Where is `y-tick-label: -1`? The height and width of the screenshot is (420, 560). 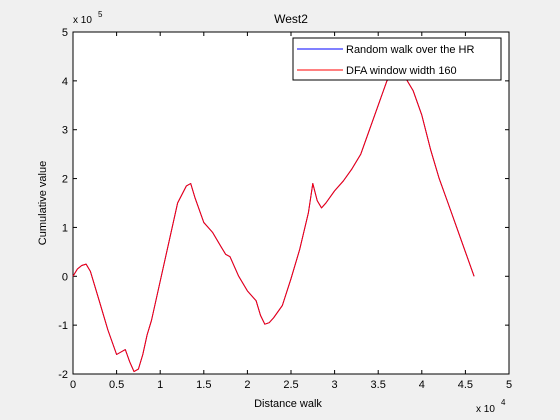
y-tick-label: -1 is located at coordinates (63, 326).